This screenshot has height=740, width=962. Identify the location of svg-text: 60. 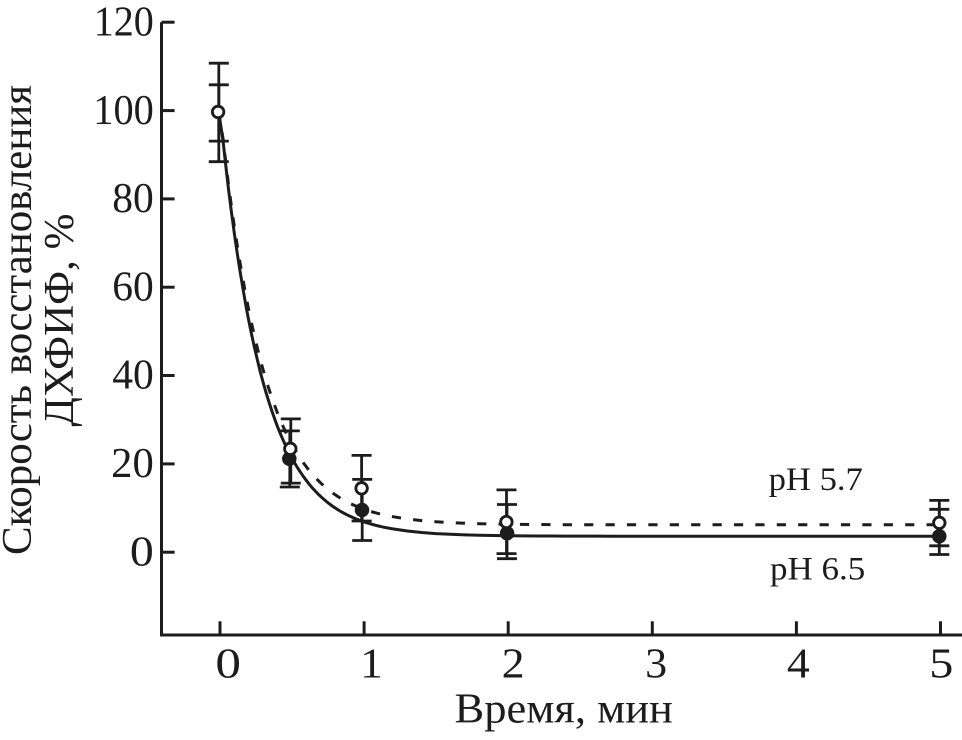
(133, 286).